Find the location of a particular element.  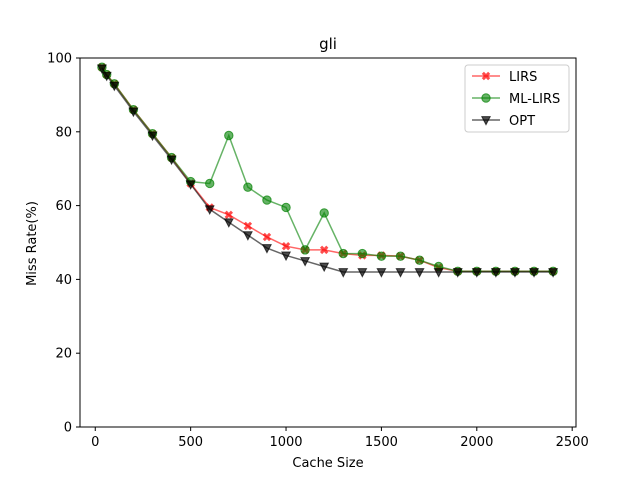

y-tick-label: 80 is located at coordinates (63, 132).